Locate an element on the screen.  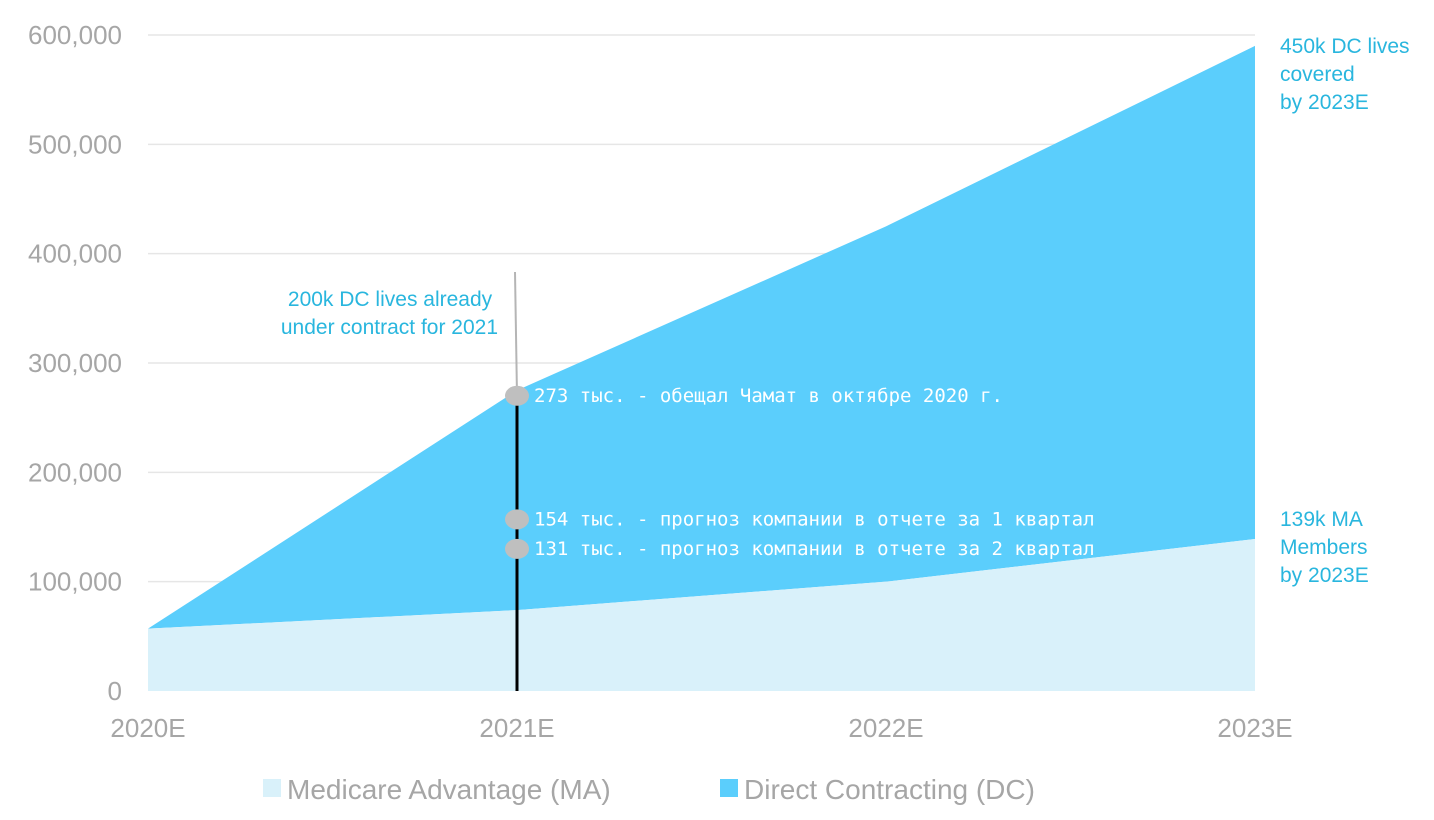
x-tick-label-2023E: 2023E is located at coordinates (1254, 728).